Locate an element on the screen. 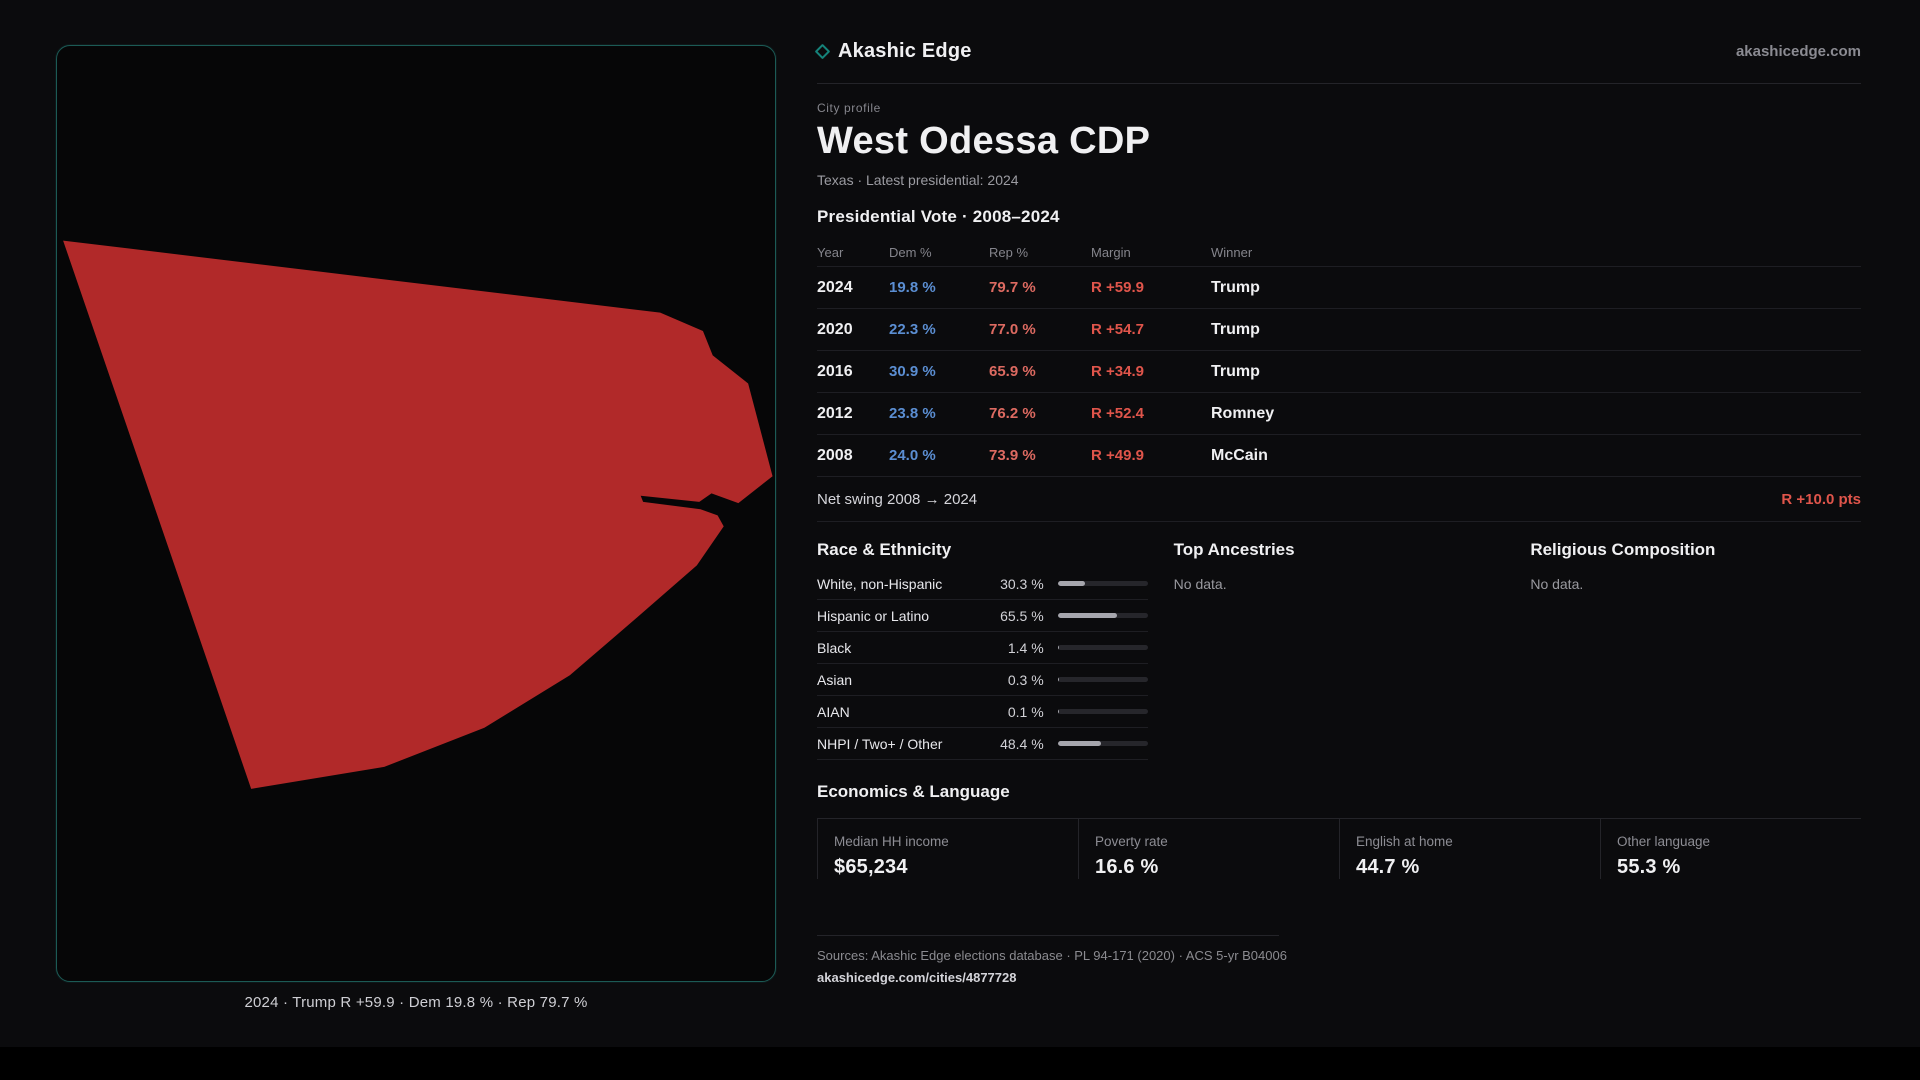  bottom-strip is located at coordinates (960, 1063).